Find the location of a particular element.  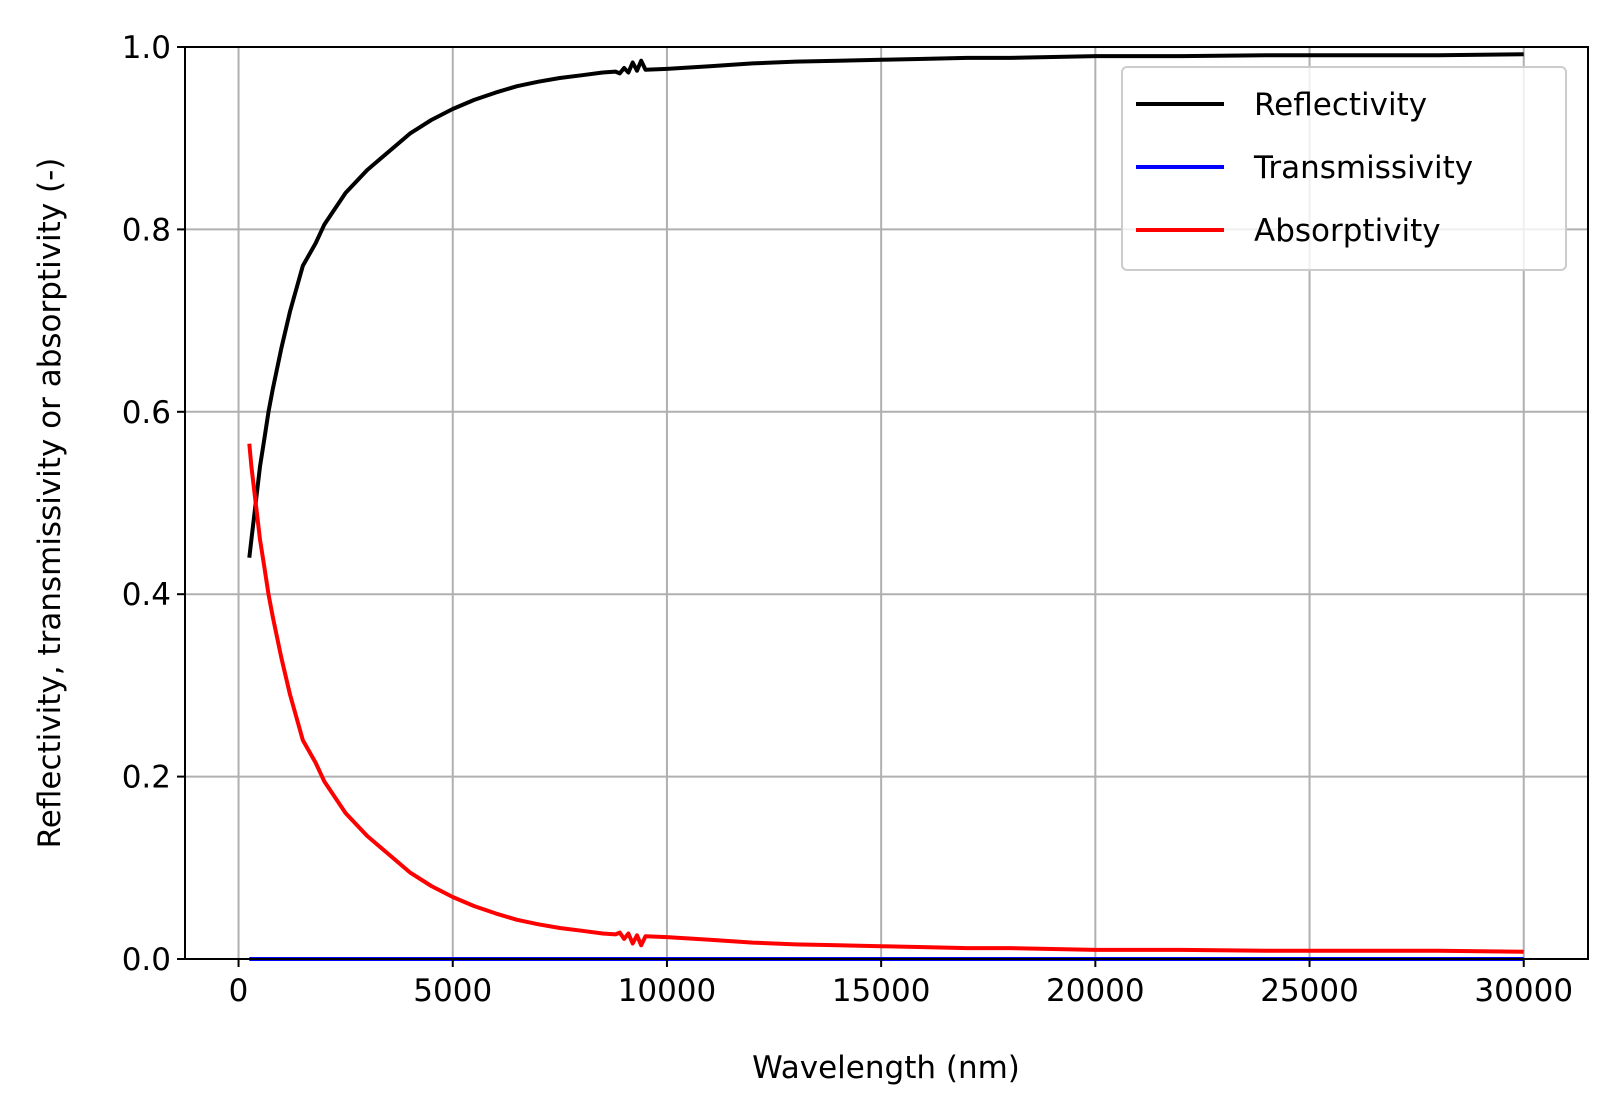

y-ticks: 0.0 0.2 0.4 0.6 0.8 1.0 is located at coordinates (153, 504).